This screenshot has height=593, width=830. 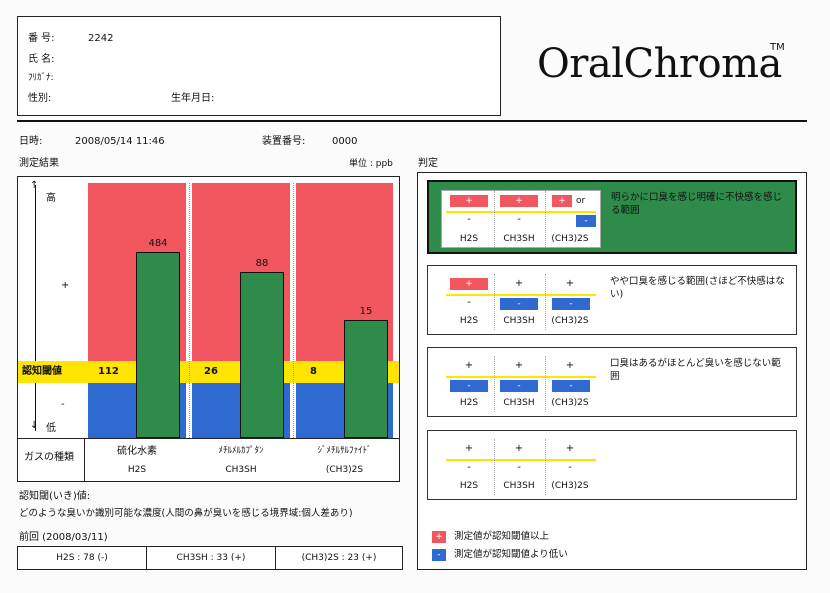 I want to click on threshold-label: 認知閾値, so click(x=42, y=371).